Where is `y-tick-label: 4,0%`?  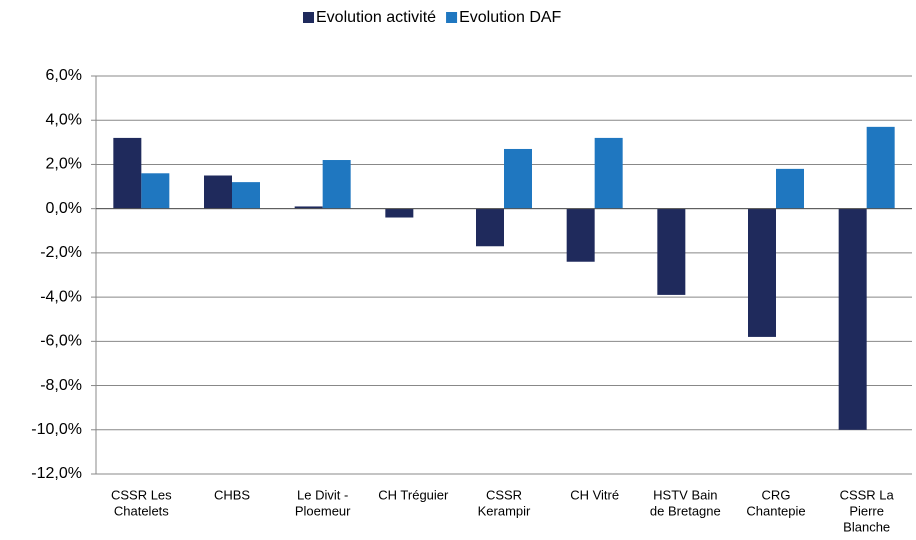
y-tick-label: 4,0% is located at coordinates (64, 119).